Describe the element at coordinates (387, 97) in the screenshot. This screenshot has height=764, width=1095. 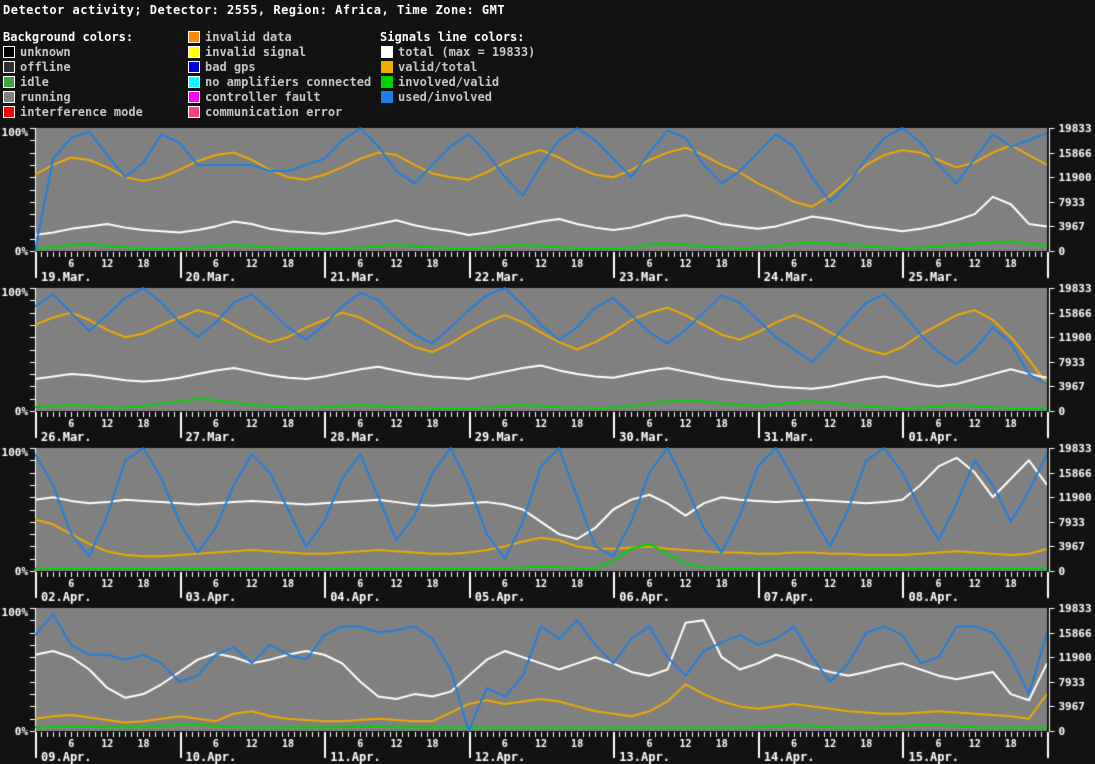
I see `used-involved-line-swatch` at that location.